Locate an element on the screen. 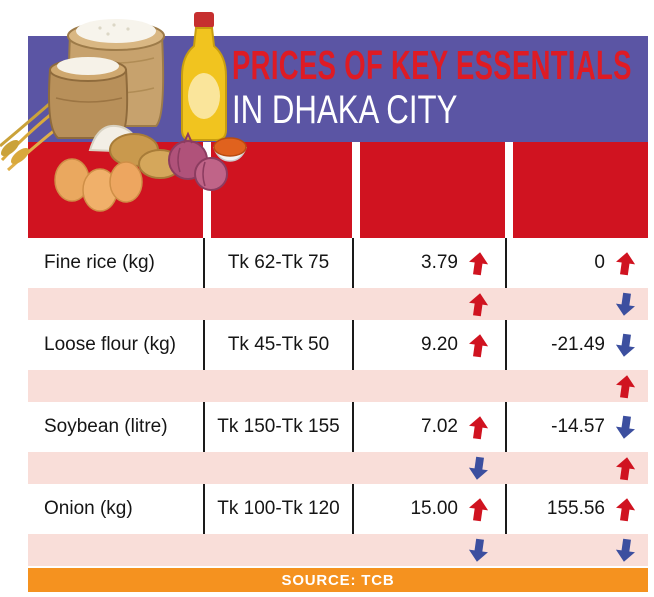 The width and height of the screenshot is (654, 597). item-label: Soybean (litre) is located at coordinates (106, 426).